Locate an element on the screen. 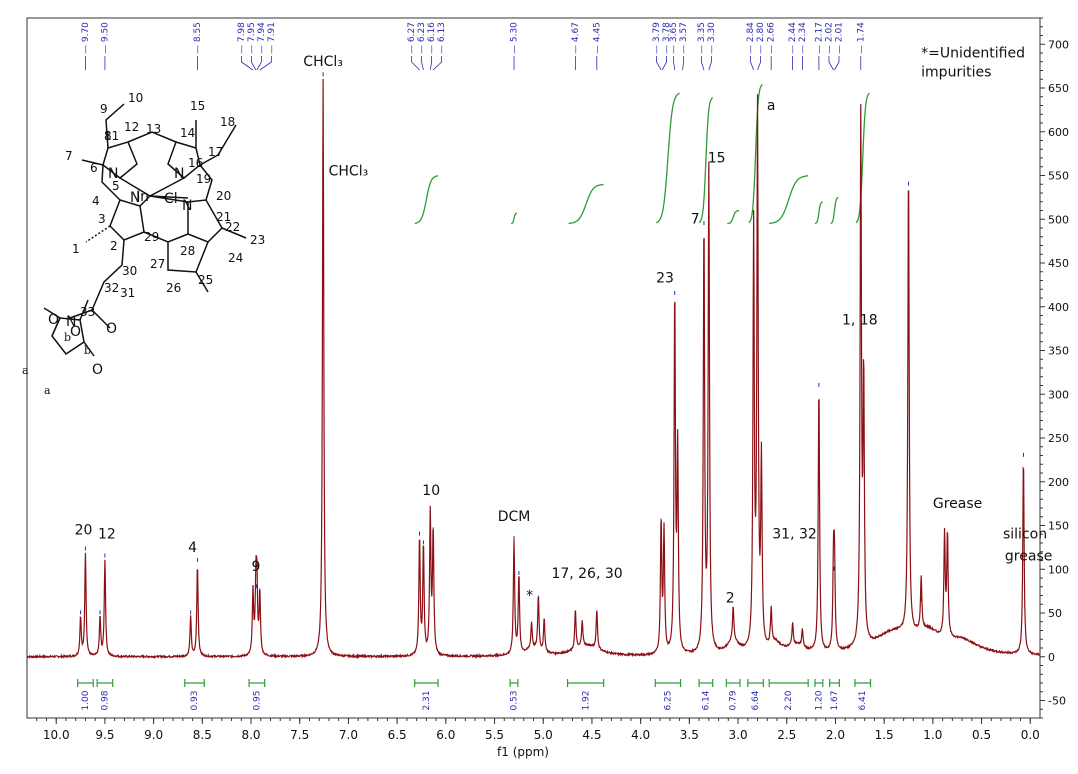  y-tick-label-6: 250 is located at coordinates (1058, 438).